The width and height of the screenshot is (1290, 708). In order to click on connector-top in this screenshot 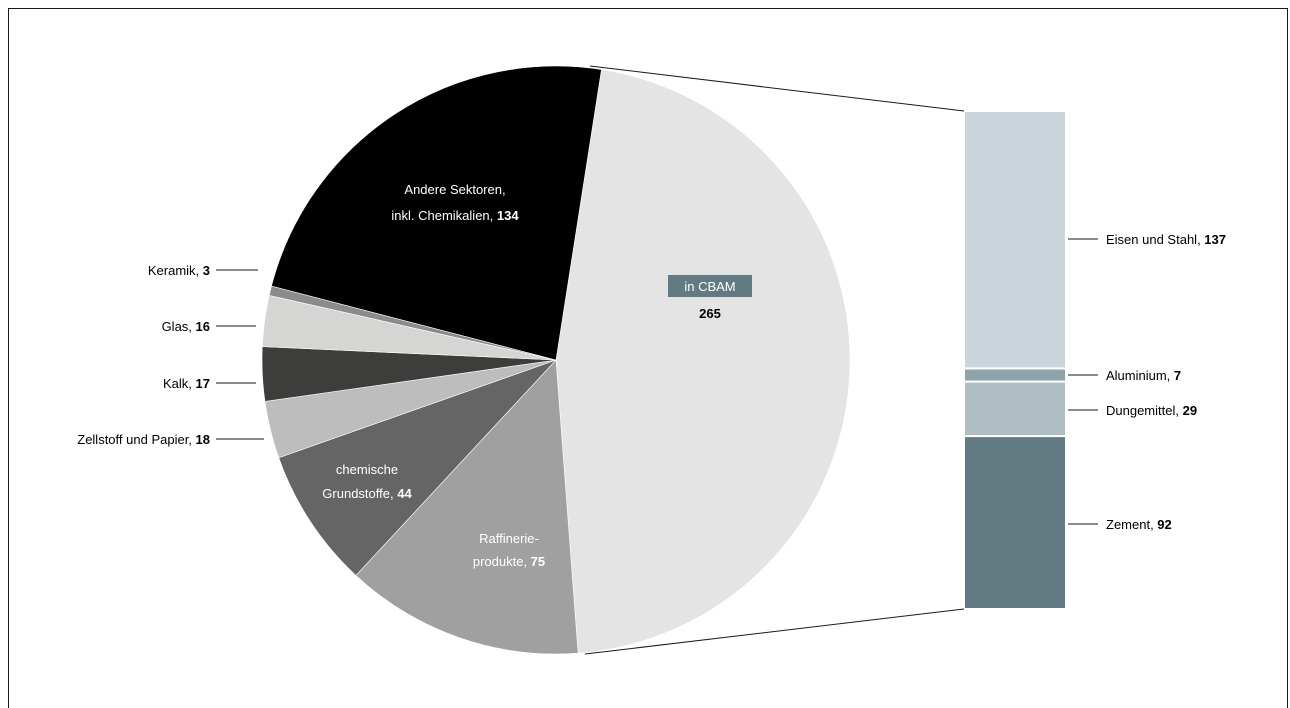, I will do `click(777, 88)`.